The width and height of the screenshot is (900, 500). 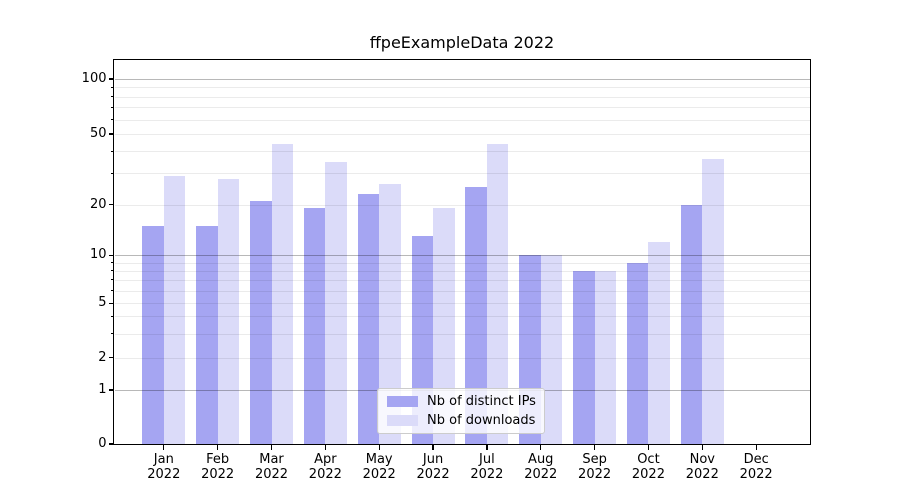 I want to click on chart-title: ffpeExampleData 2022, so click(x=462, y=42).